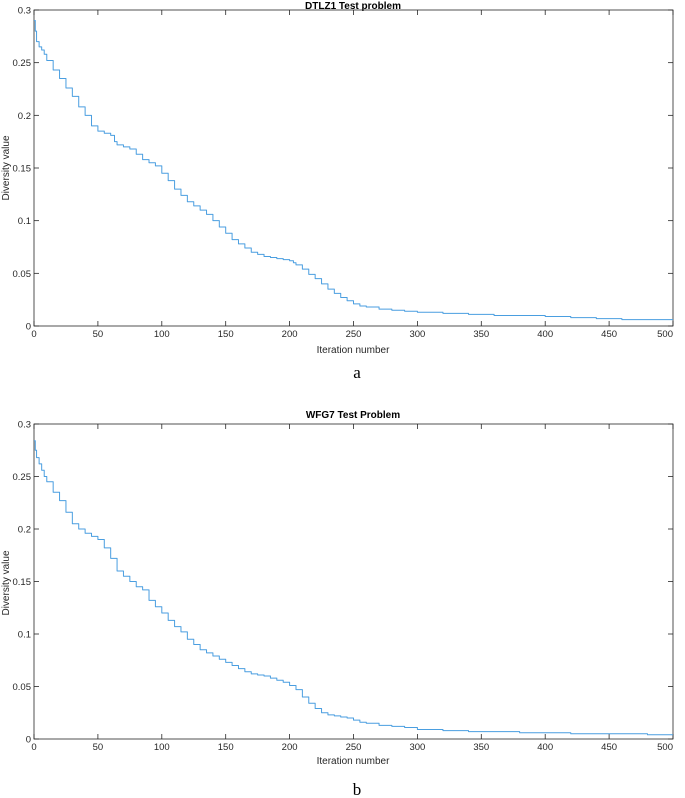  Describe the element at coordinates (481, 334) in the screenshot. I see `chart-a-xtick-label: 350` at that location.